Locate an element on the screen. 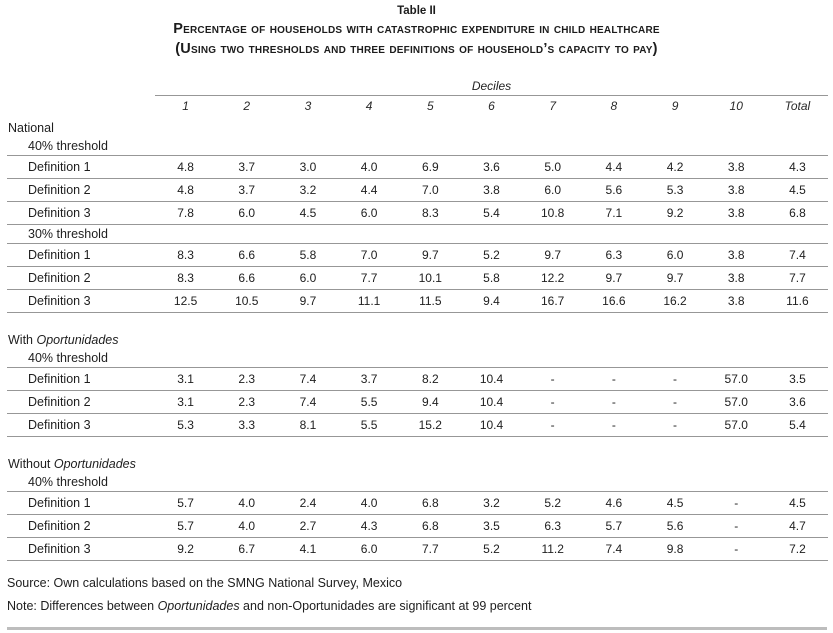 This screenshot has height=633, width=833. data-cell: 10.5 is located at coordinates (247, 301).